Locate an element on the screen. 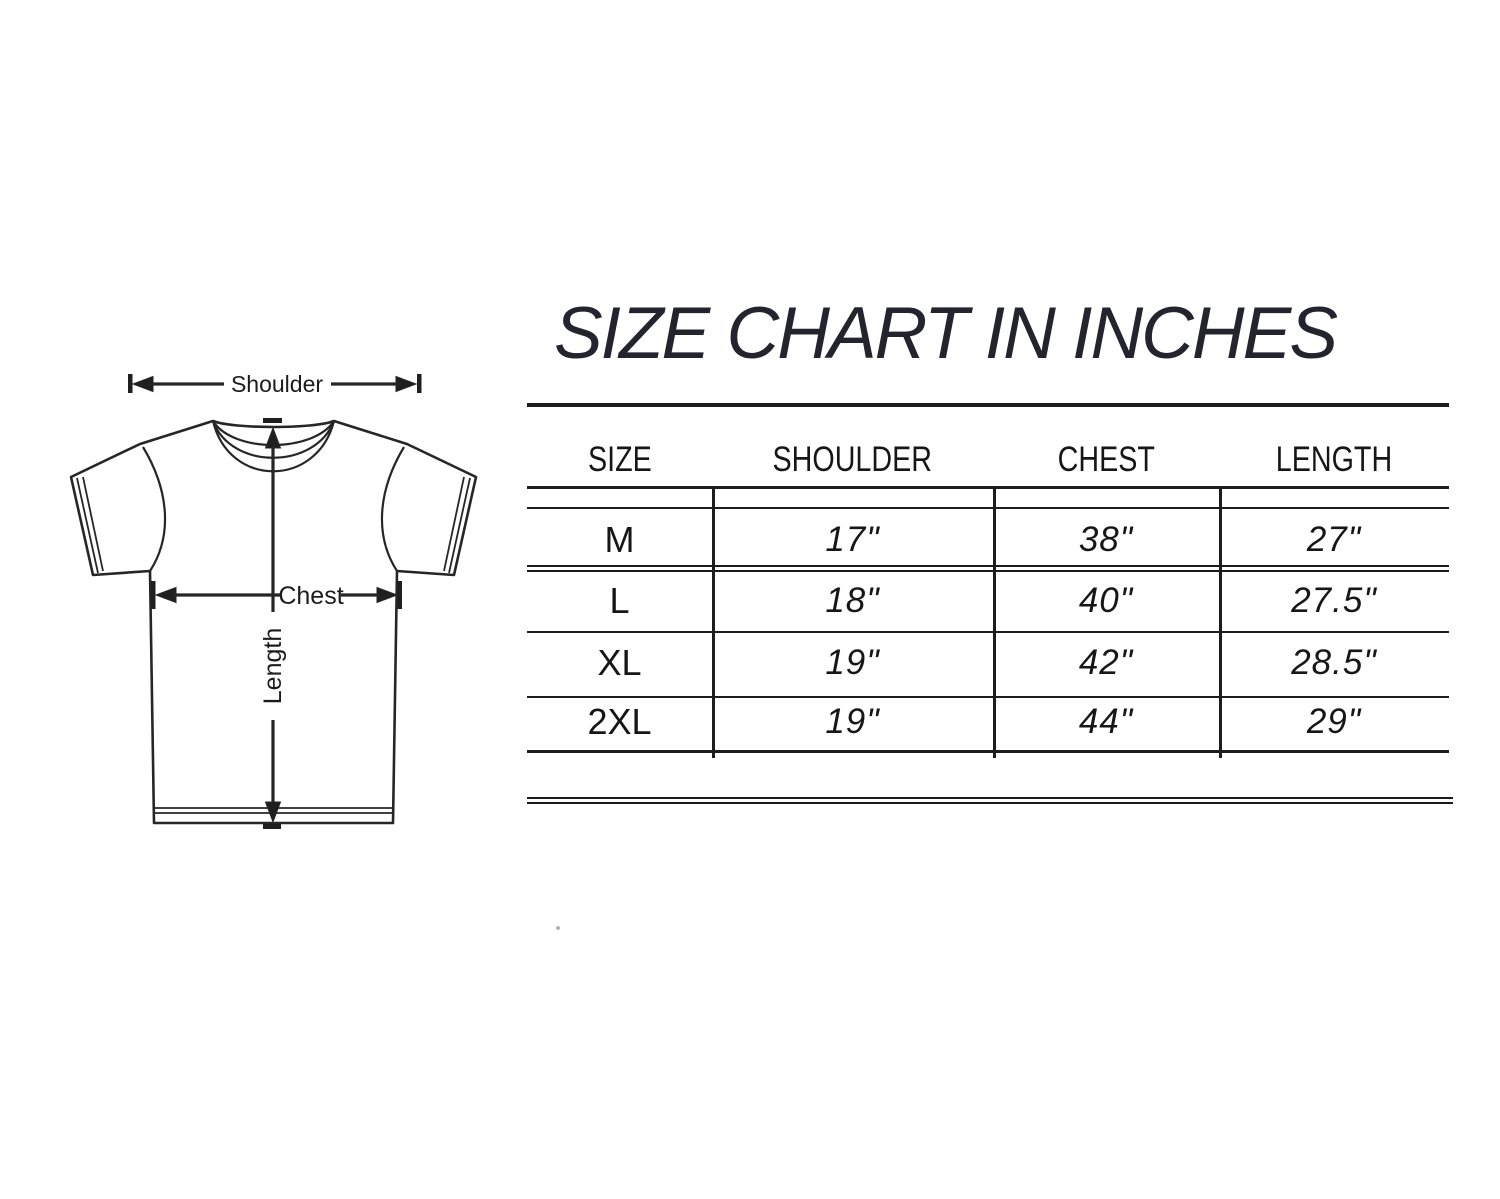 Image resolution: width=1500 pixels, height=1199 pixels. shoulder-value-cell: 17" is located at coordinates (852, 539).